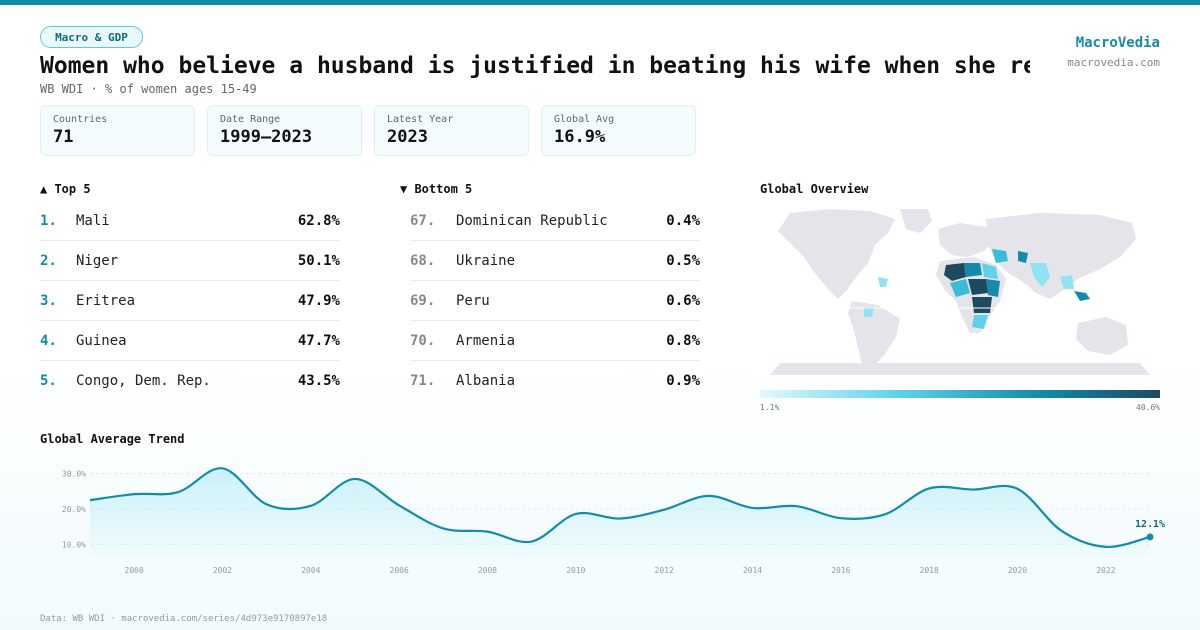  I want to click on map-legend-bar, so click(960, 394).